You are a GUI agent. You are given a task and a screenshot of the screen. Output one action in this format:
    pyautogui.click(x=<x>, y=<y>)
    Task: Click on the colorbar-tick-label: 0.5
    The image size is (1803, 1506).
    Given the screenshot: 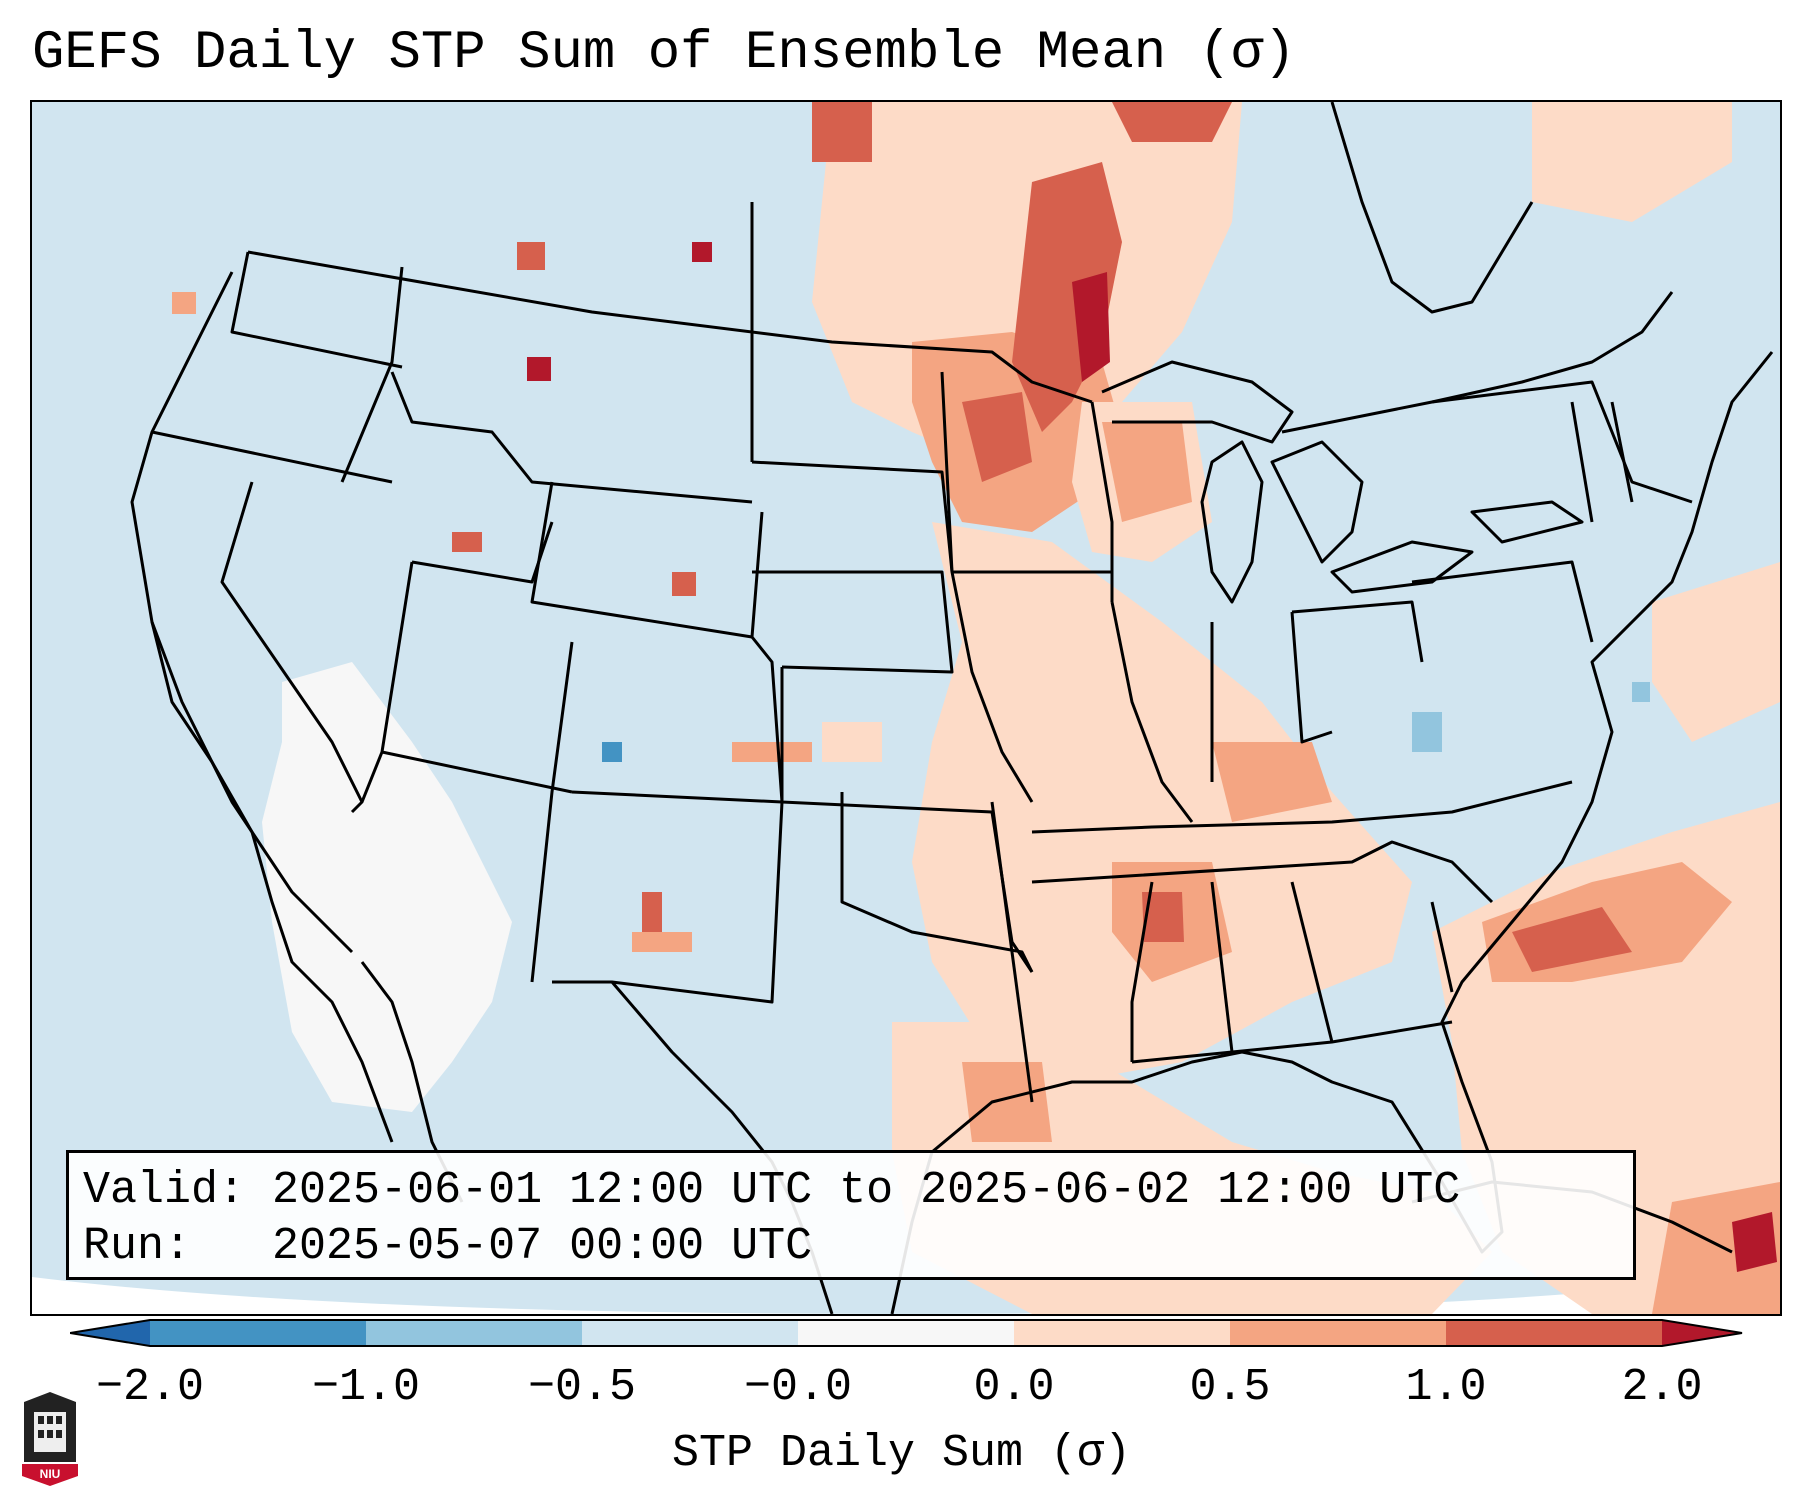 What is the action you would take?
    pyautogui.click(x=1230, y=1387)
    